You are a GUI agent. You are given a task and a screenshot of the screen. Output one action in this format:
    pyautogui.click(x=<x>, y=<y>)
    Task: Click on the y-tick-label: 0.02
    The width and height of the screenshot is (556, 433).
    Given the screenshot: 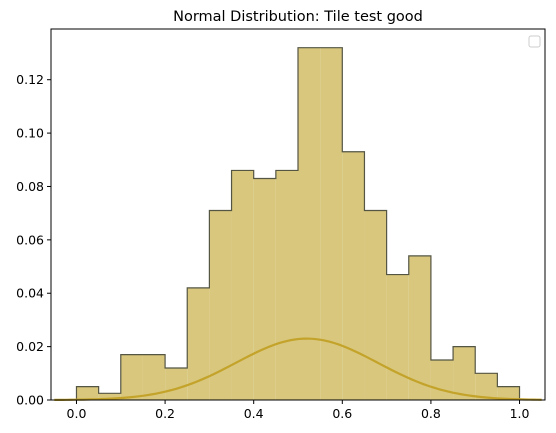 What is the action you would take?
    pyautogui.click(x=30, y=346)
    